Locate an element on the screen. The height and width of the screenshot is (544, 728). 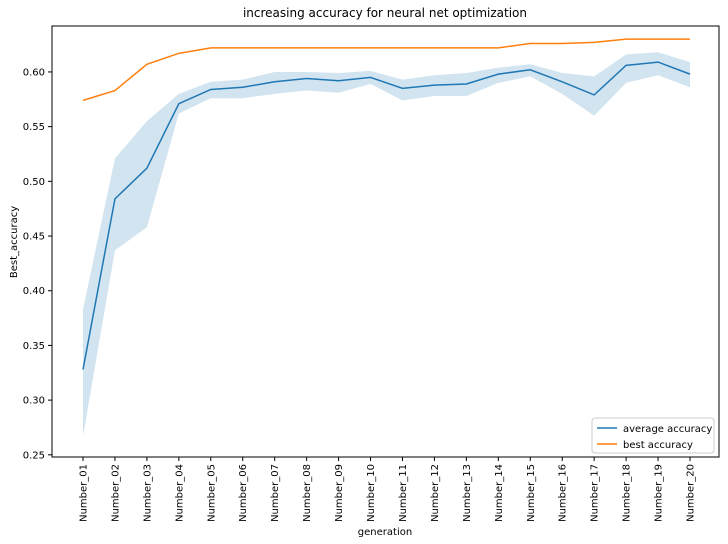
x-tick-label: Number_10 is located at coordinates (371, 493).